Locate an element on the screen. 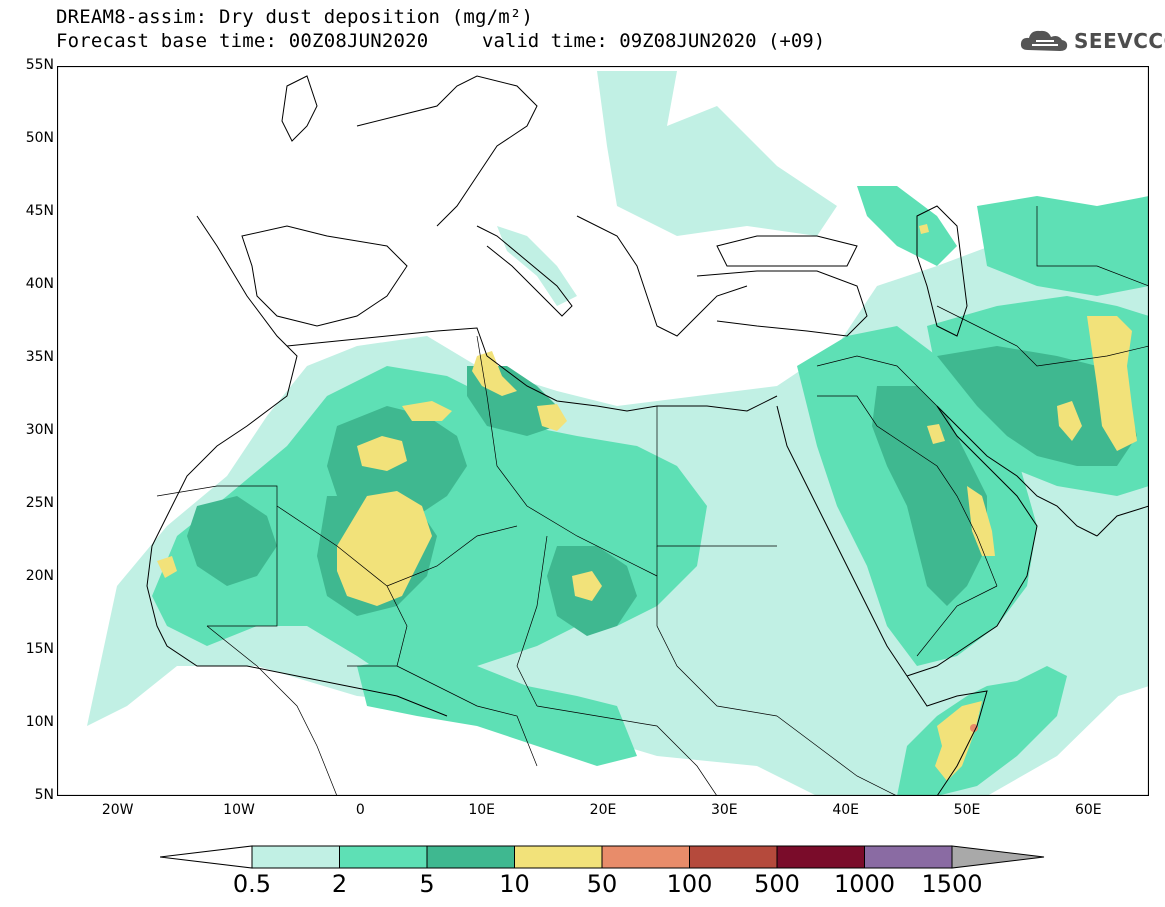 The image size is (1165, 907). dust-level-10-kuwait is located at coordinates (936, 434).